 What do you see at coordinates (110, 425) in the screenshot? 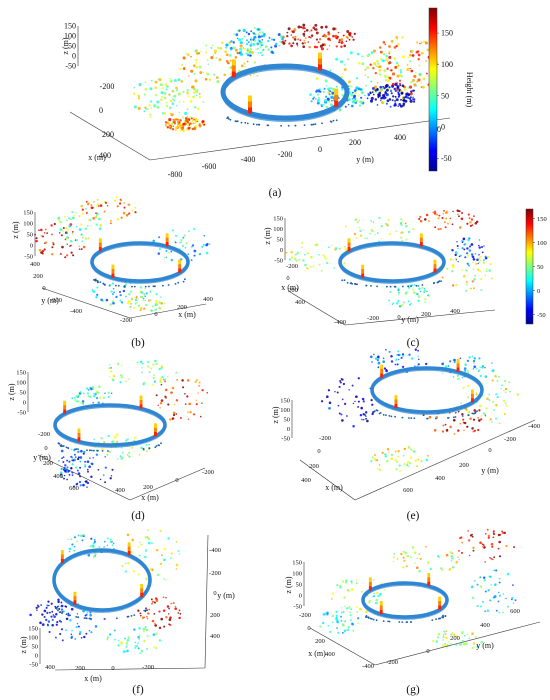
I see `stadium-ring` at bounding box center [110, 425].